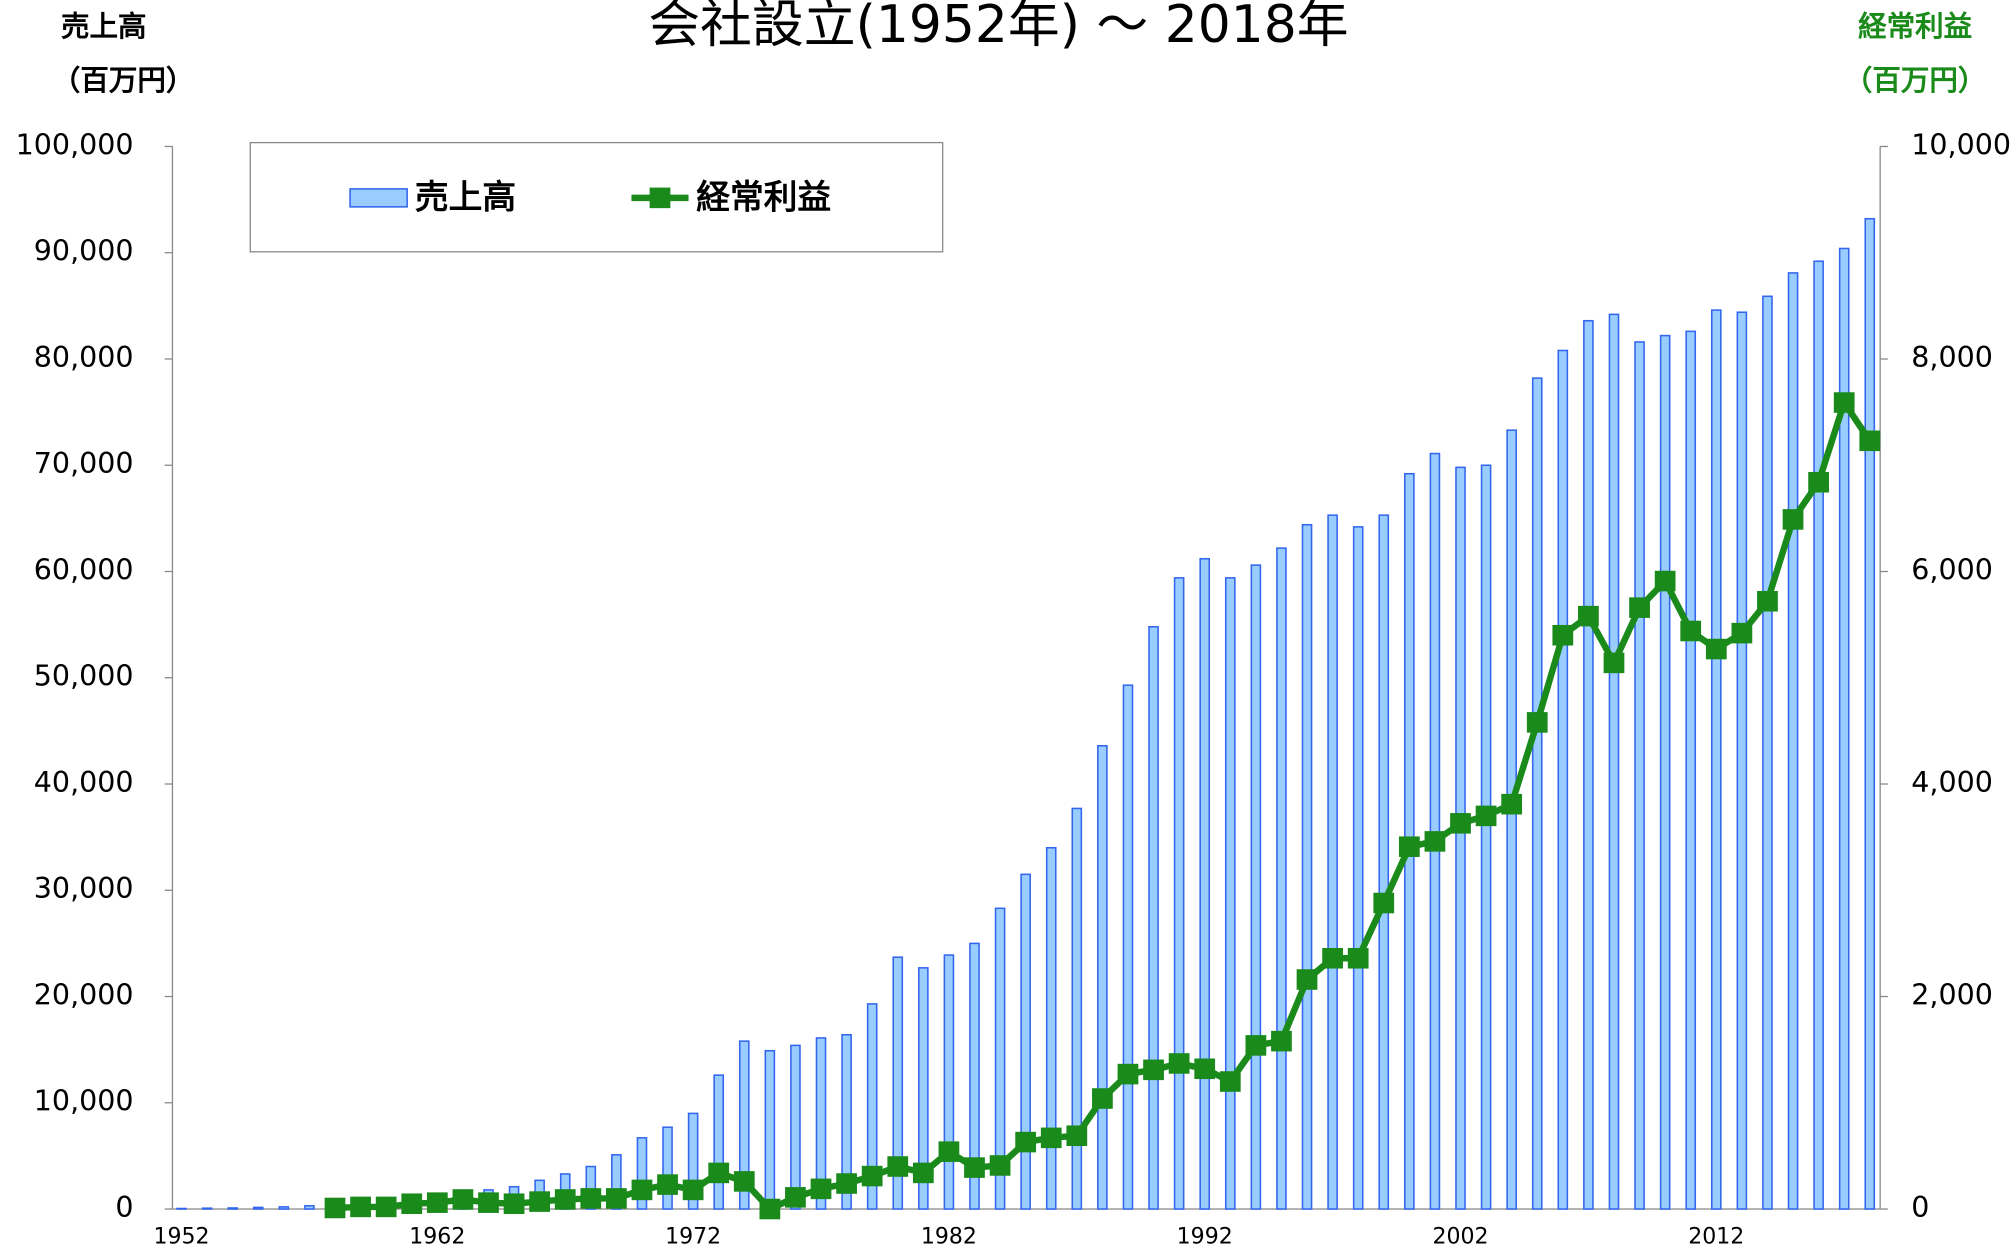 The width and height of the screenshot is (2015, 1254). What do you see at coordinates (84, 1101) in the screenshot?
I see `y-tick-label: 10,000` at bounding box center [84, 1101].